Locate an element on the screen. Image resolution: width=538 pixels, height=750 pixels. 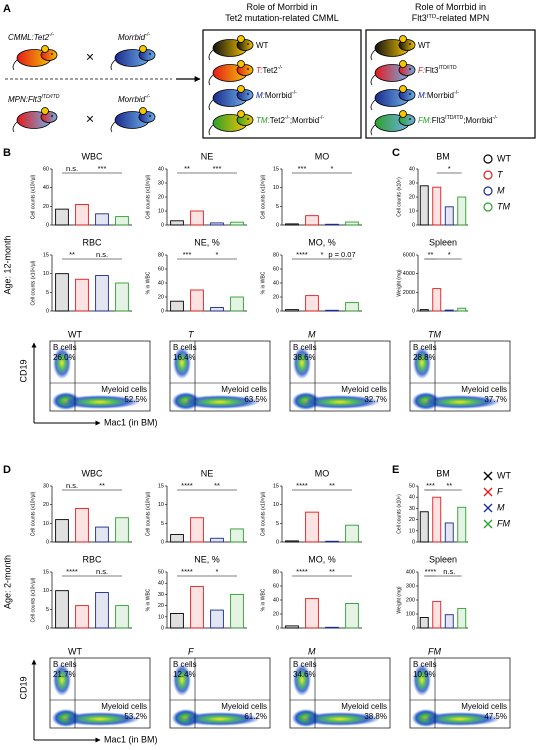
partner-label: Morrbid-/- is located at coordinates (134, 99).